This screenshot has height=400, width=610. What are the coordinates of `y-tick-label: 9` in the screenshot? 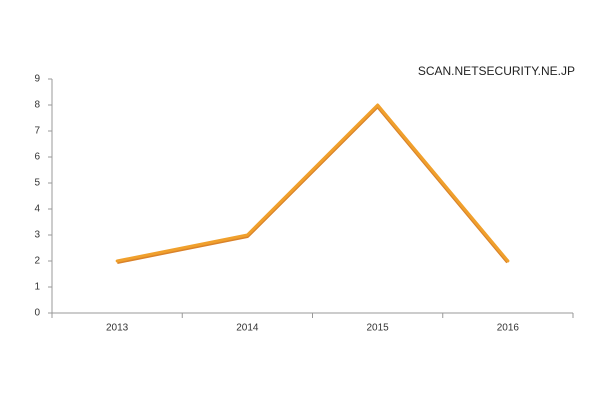 It's located at (37, 79).